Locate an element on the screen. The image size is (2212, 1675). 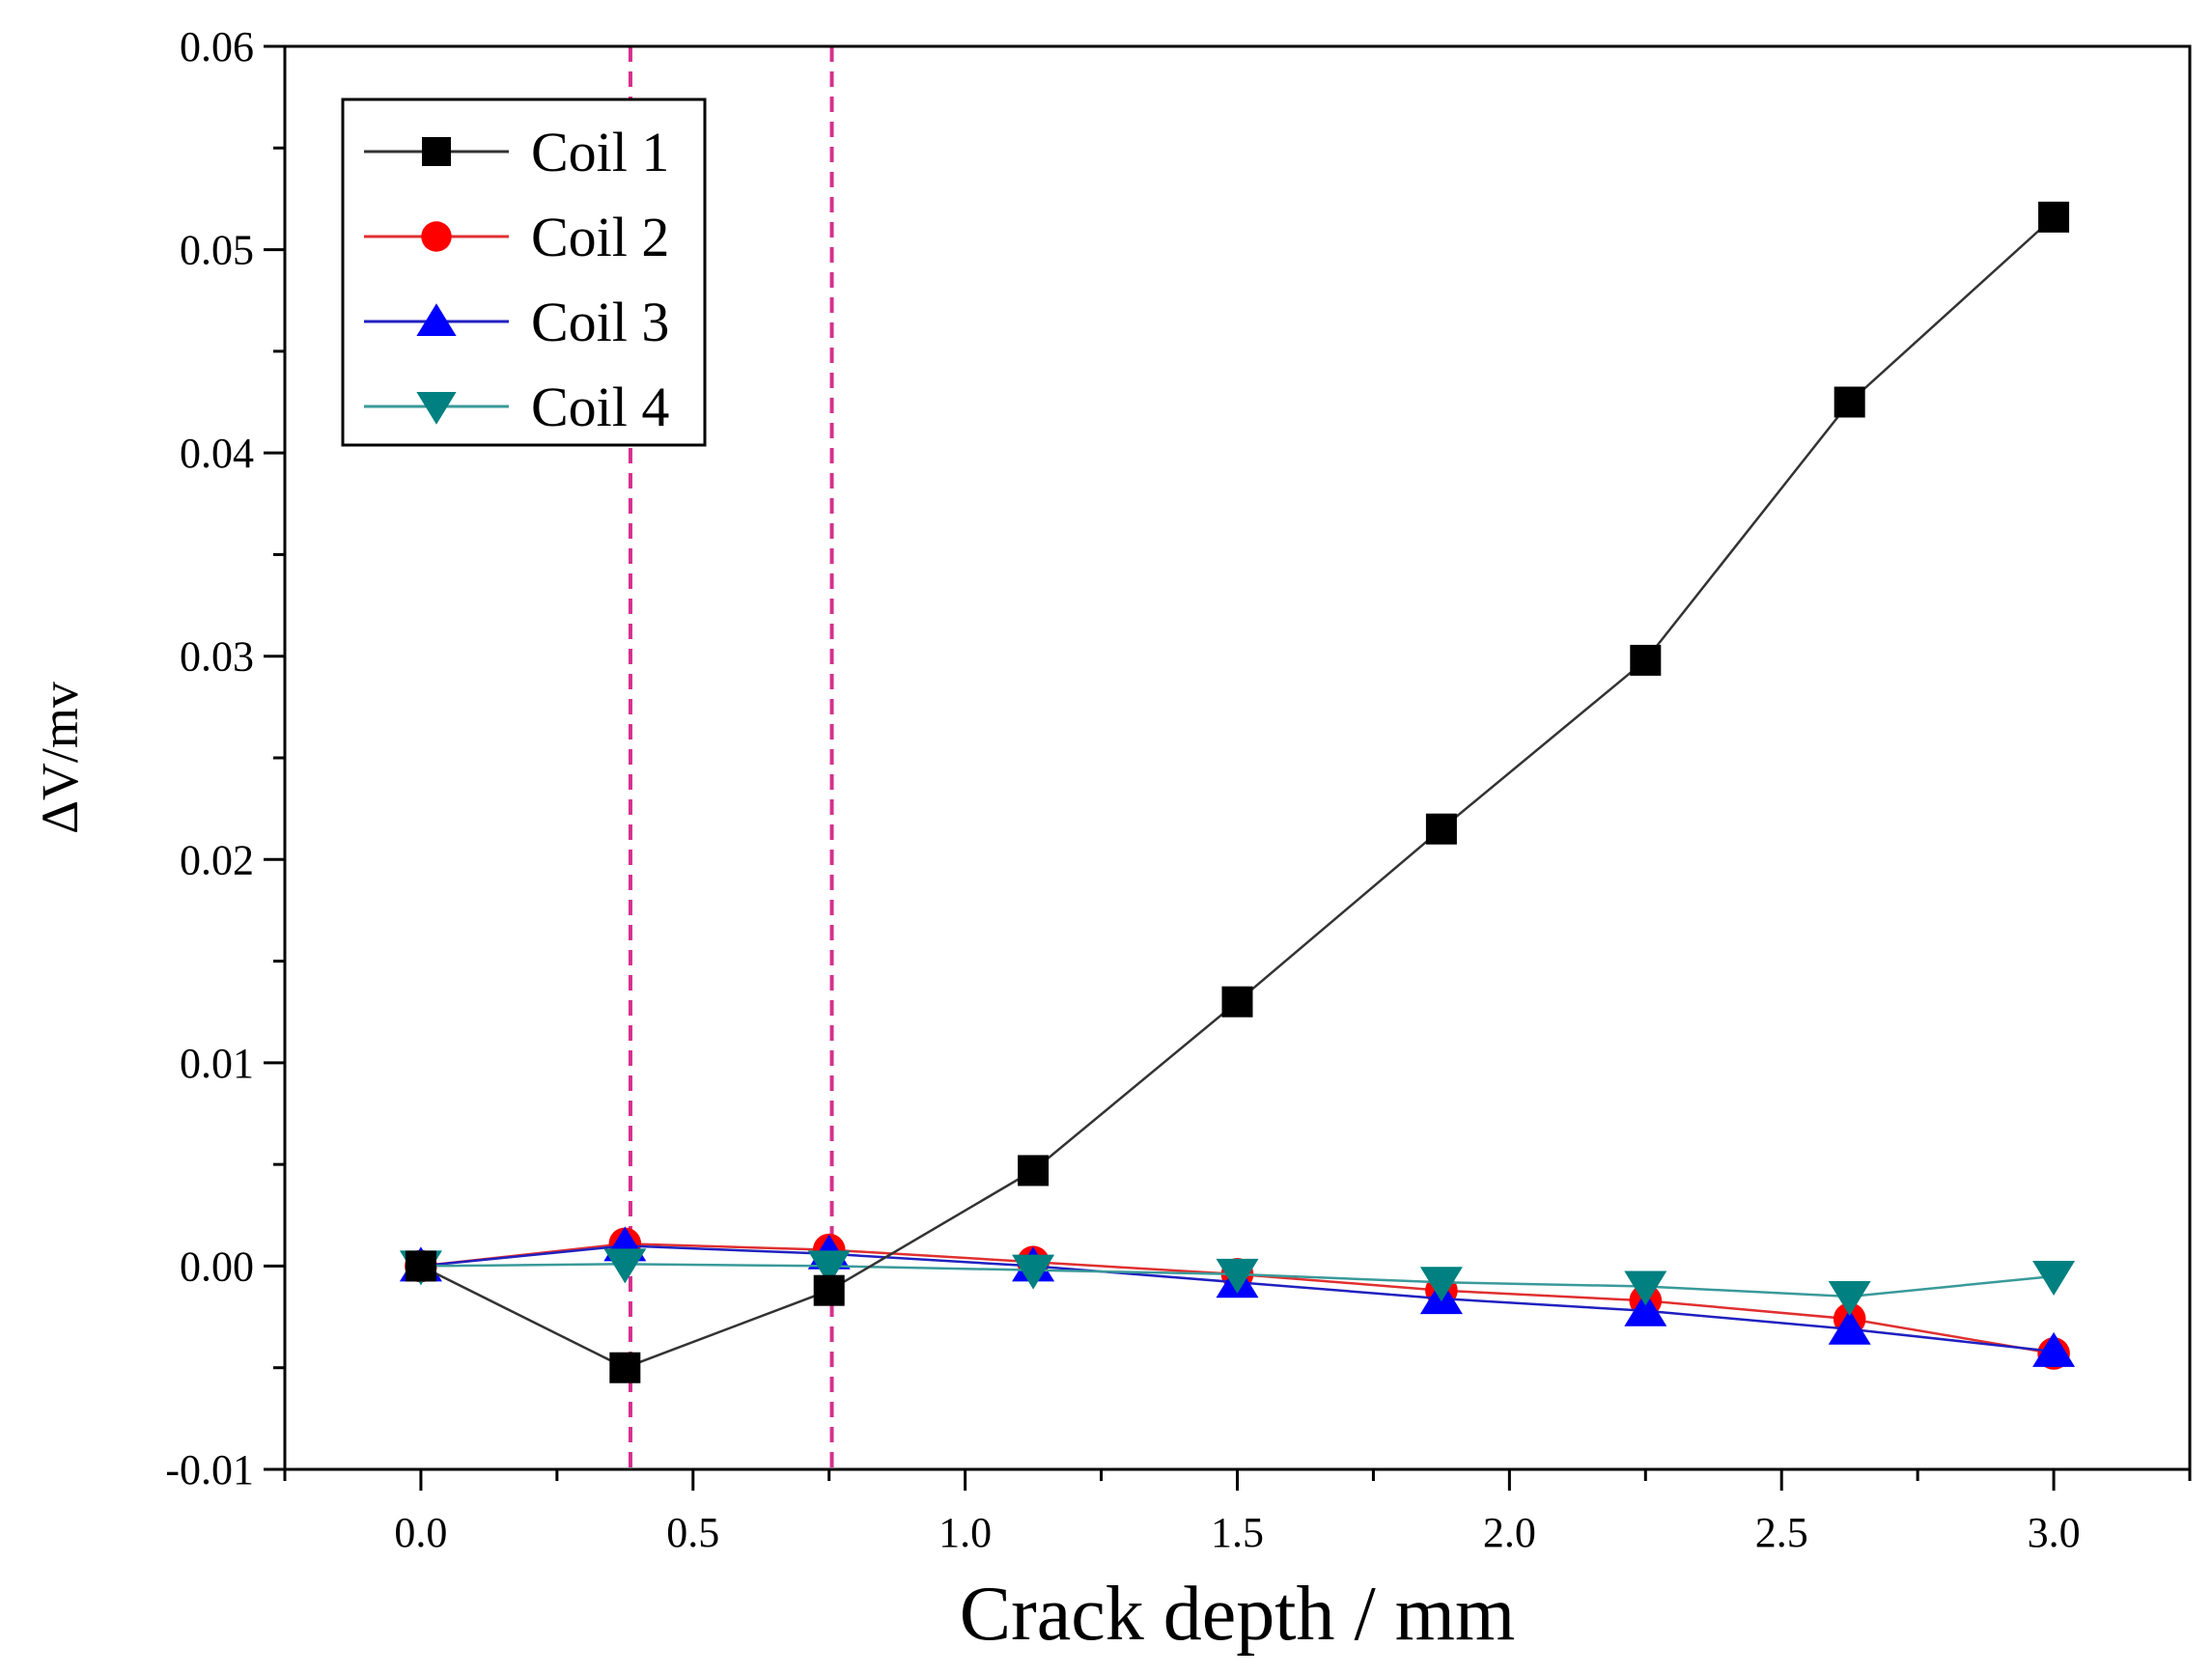
x-tick-label: 2.5 is located at coordinates (1782, 1532).